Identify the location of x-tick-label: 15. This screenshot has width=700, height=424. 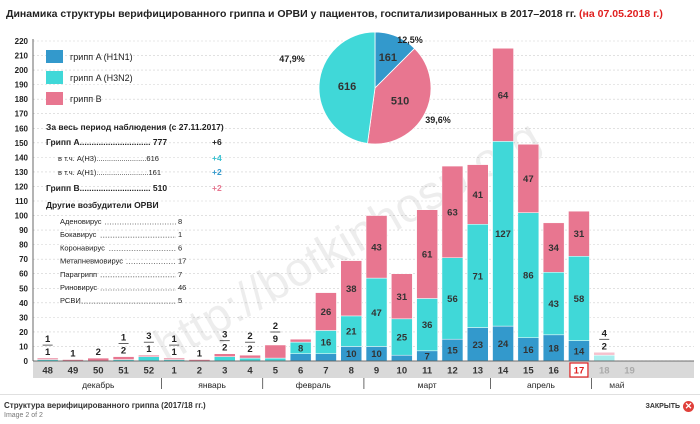
(528, 371).